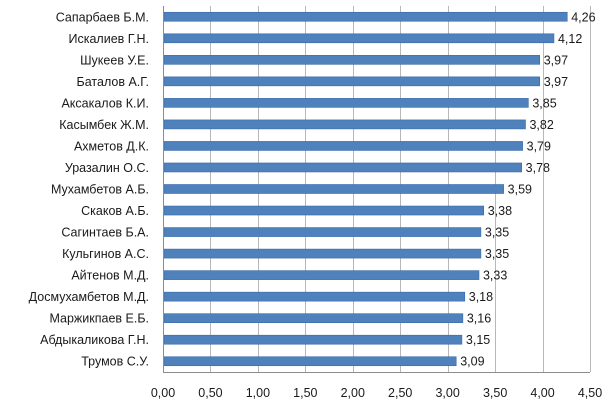  What do you see at coordinates (583, 17) in the screenshot?
I see `value-label: 4,26` at bounding box center [583, 17].